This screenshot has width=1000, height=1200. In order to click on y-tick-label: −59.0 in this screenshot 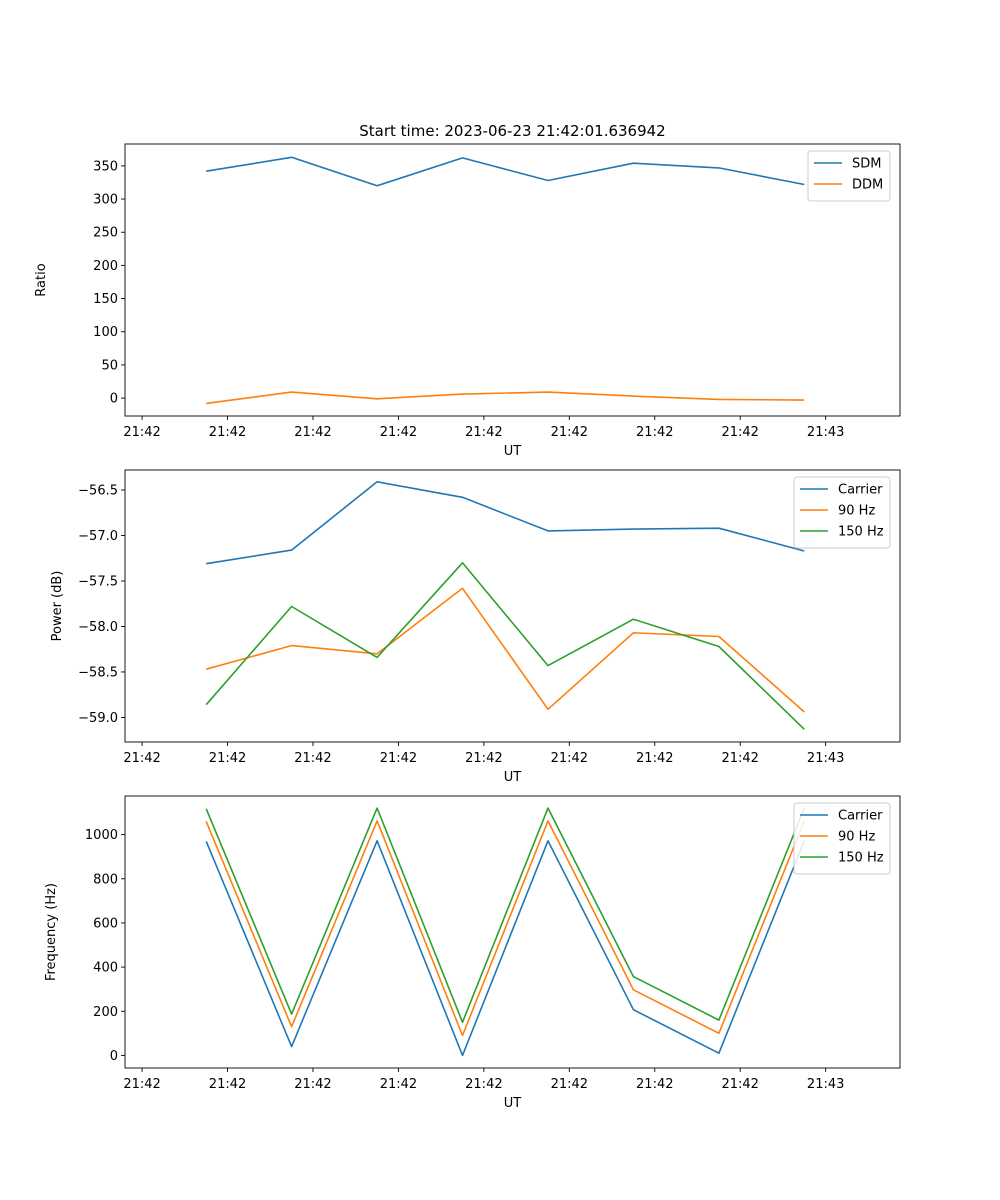, I will do `click(98, 718)`.